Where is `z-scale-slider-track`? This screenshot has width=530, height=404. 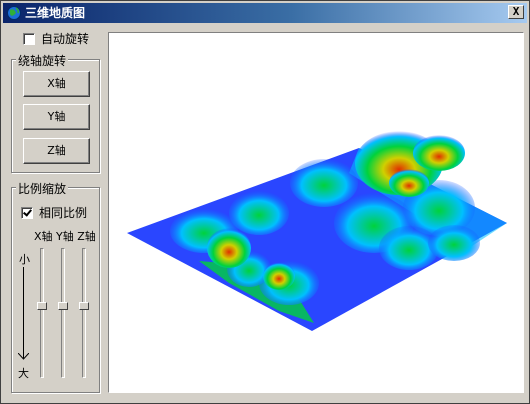
z-scale-slider-track is located at coordinates (84, 313).